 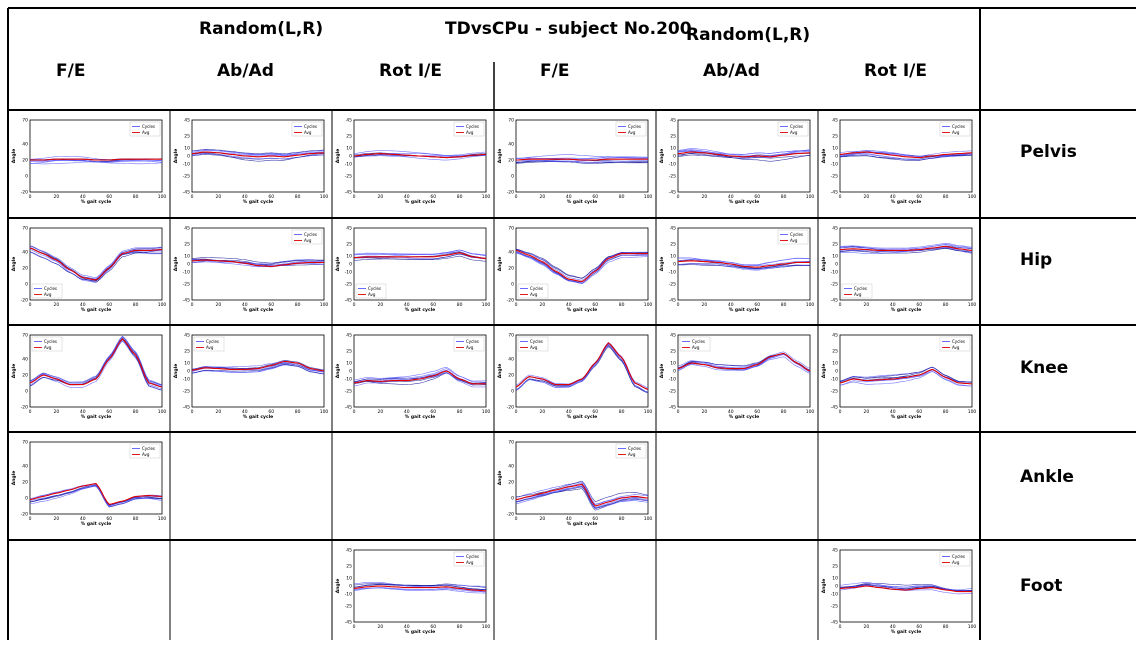 What do you see at coordinates (433, 305) in the screenshot?
I see `x-tick-label: 60` at bounding box center [433, 305].